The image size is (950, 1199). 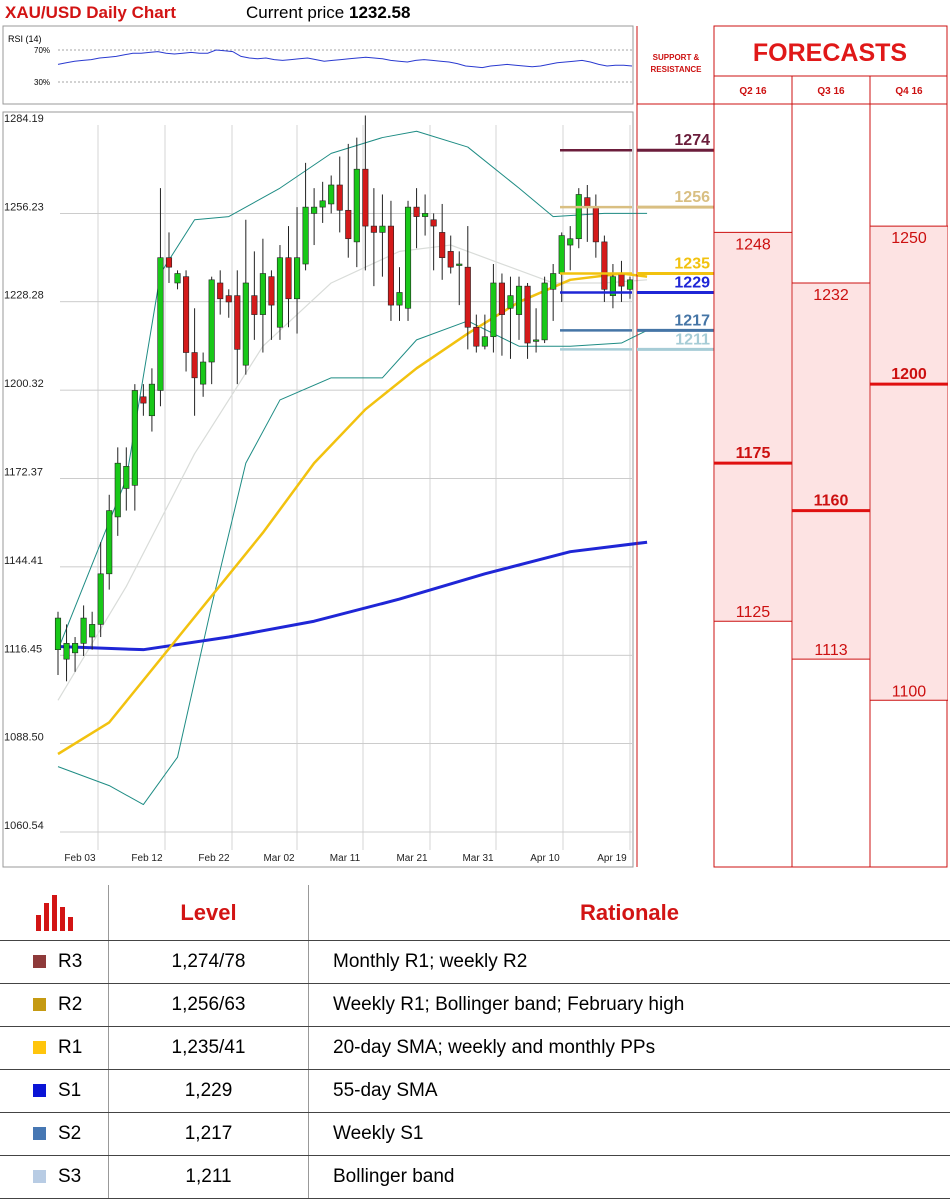 What do you see at coordinates (629, 913) in the screenshot?
I see `rationale-column-header: Rationale` at bounding box center [629, 913].